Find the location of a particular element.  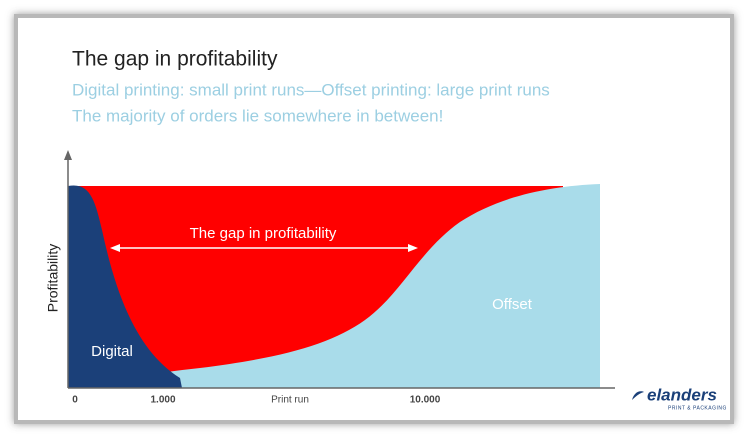

gap-label: The gap in profitability is located at coordinates (263, 233).